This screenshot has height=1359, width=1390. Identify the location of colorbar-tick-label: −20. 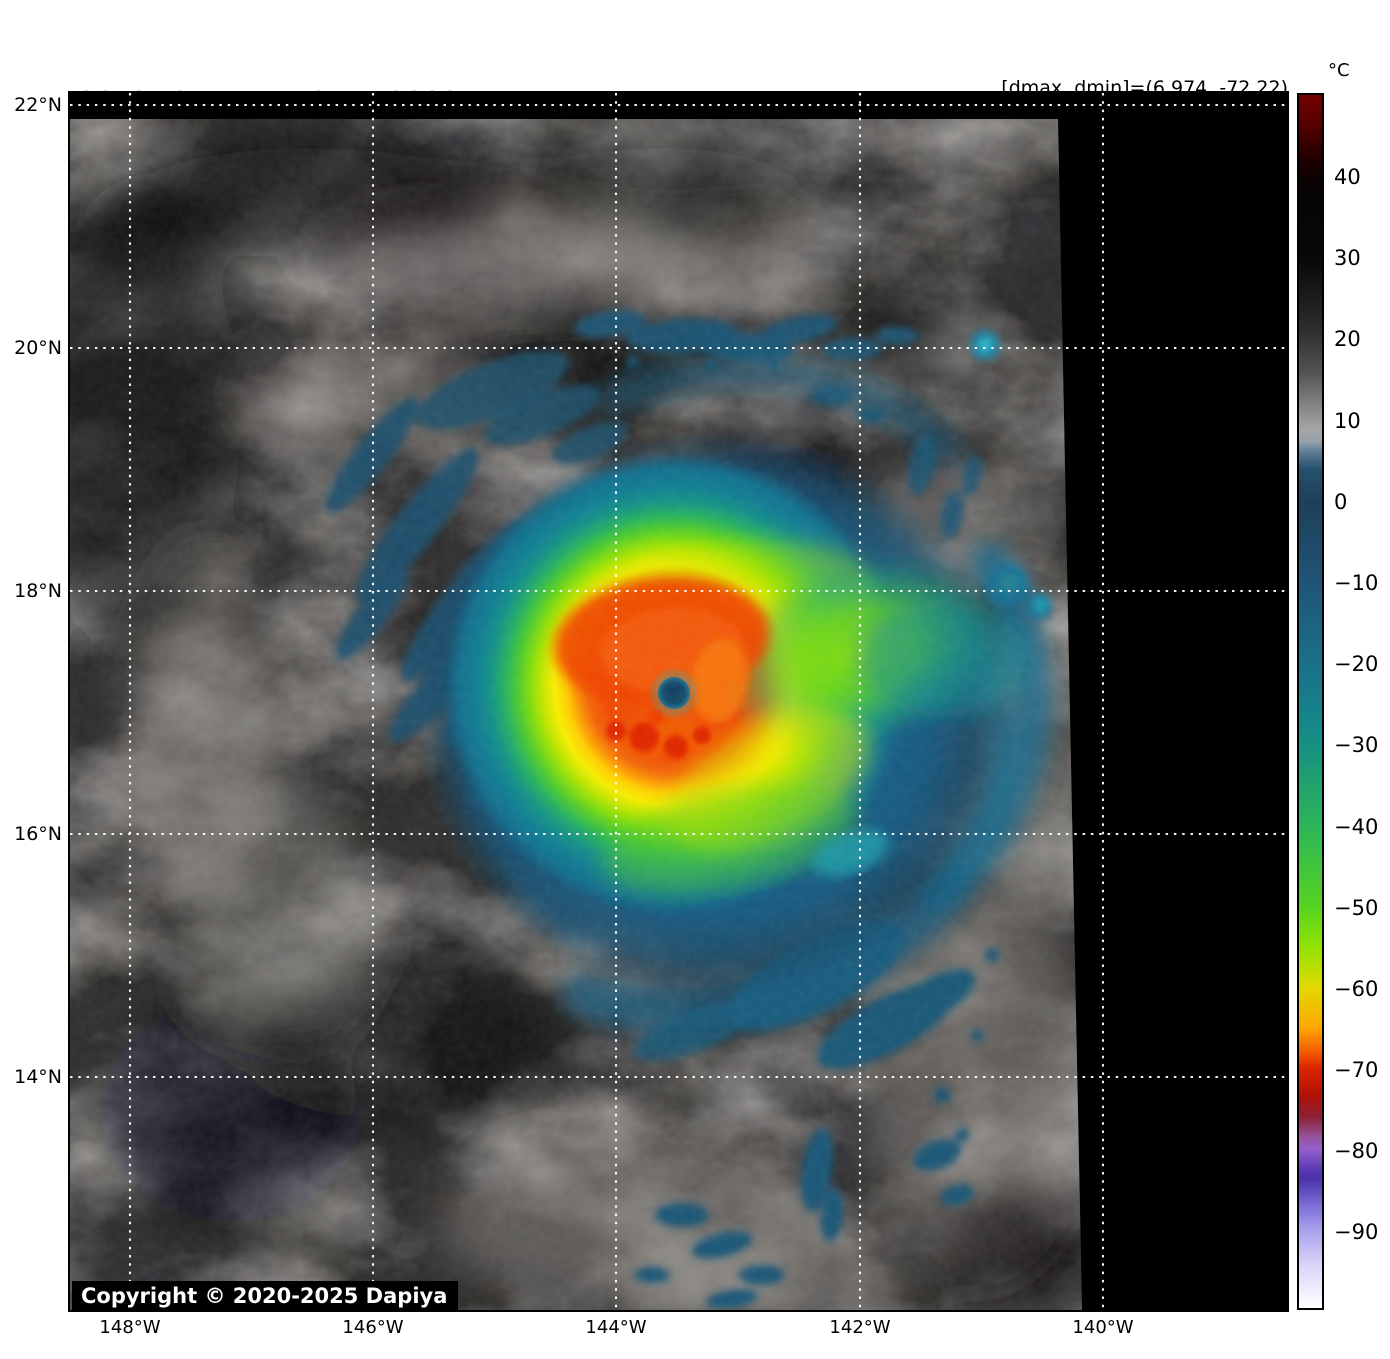
(1356, 664).